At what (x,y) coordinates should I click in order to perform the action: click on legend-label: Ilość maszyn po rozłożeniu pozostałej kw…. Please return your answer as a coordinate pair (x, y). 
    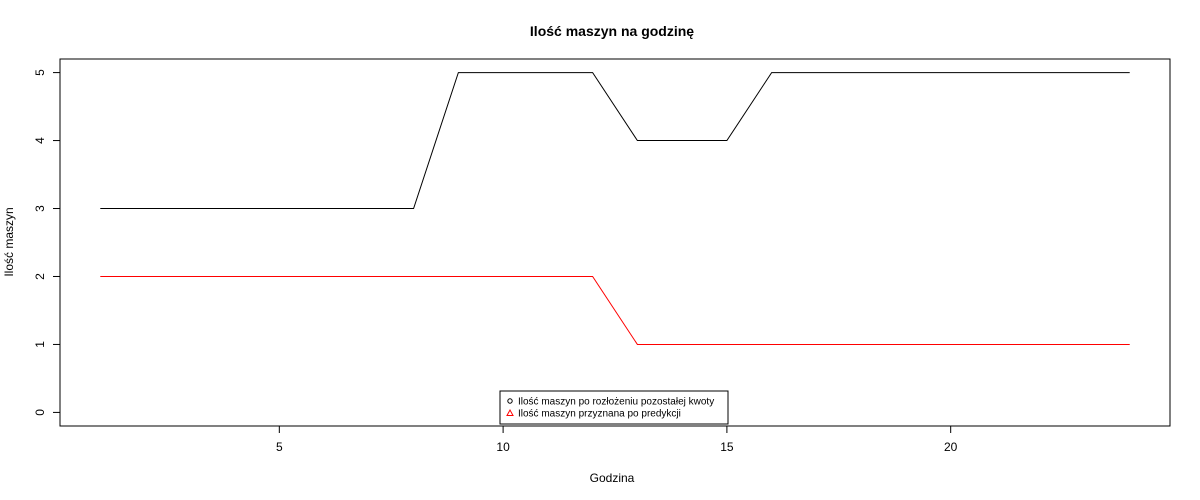
    Looking at the image, I should click on (616, 402).